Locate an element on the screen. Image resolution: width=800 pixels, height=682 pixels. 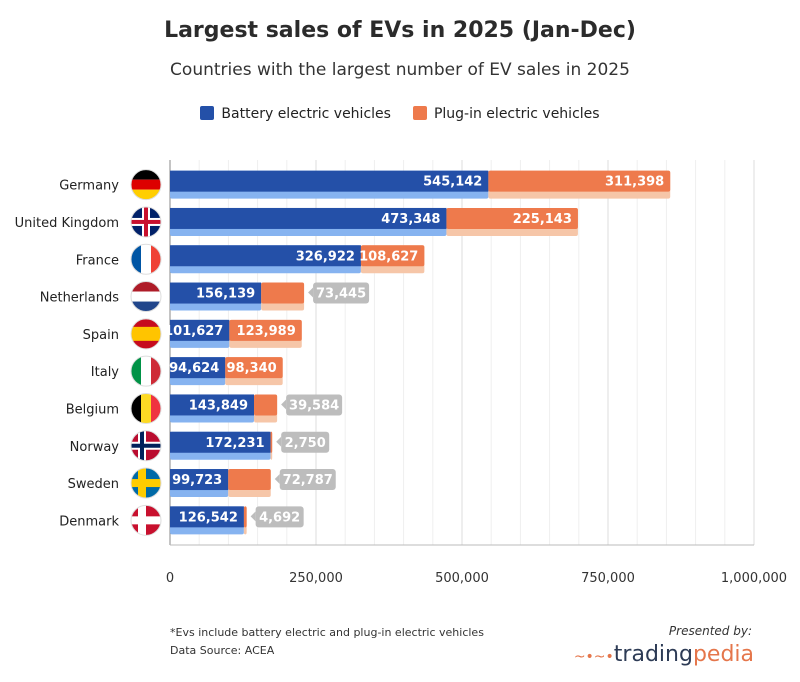
flag-united-kingdom-icon is located at coordinates (146, 221).